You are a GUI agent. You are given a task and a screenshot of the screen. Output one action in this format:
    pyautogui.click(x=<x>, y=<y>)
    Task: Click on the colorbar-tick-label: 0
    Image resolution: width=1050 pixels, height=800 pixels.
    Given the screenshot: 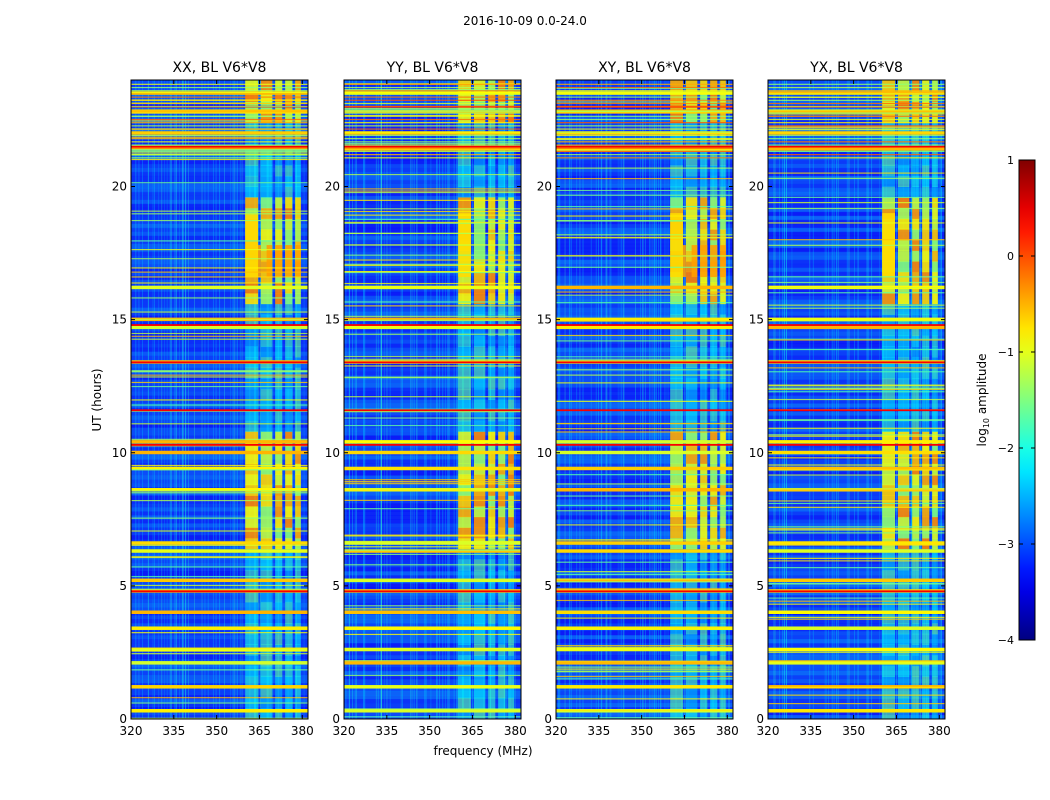 What is the action you would take?
    pyautogui.click(x=1010, y=256)
    